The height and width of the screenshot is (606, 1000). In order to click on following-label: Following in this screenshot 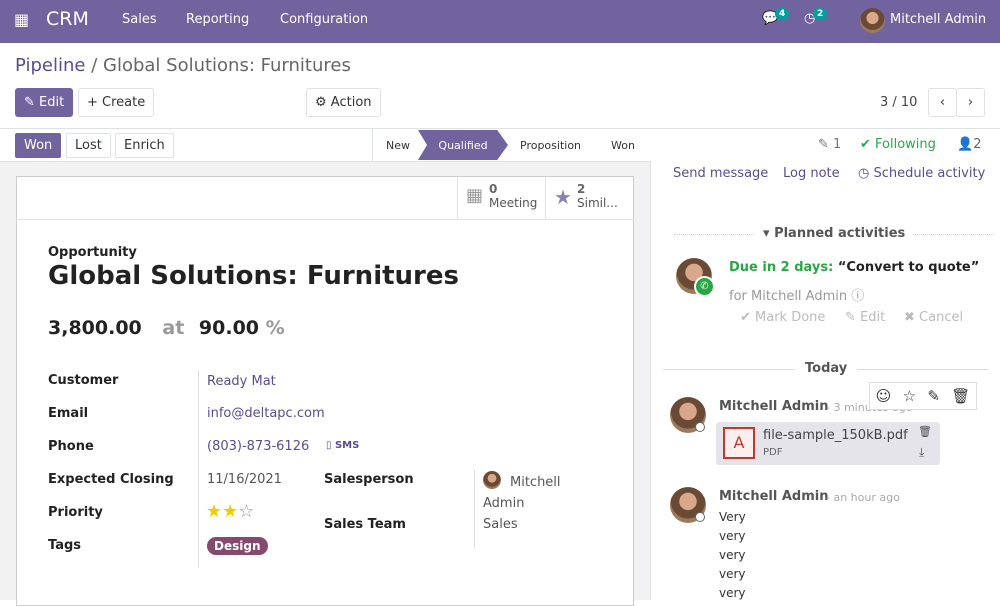, I will do `click(905, 144)`.